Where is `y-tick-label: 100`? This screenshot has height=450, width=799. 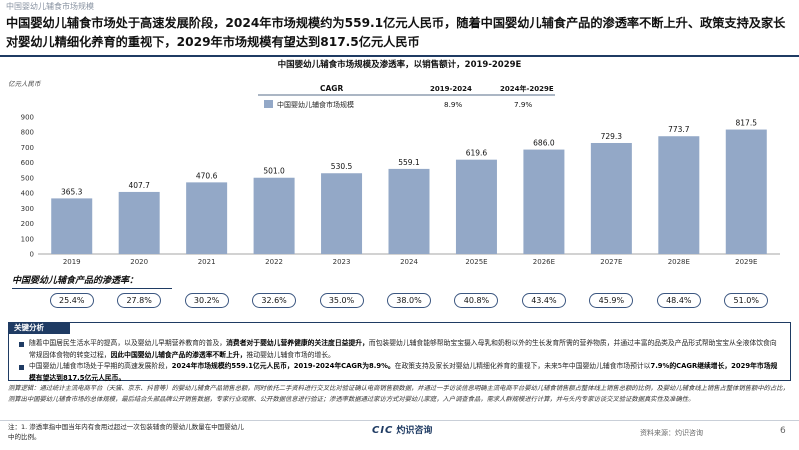
y-tick-label: 100 is located at coordinates (27, 239).